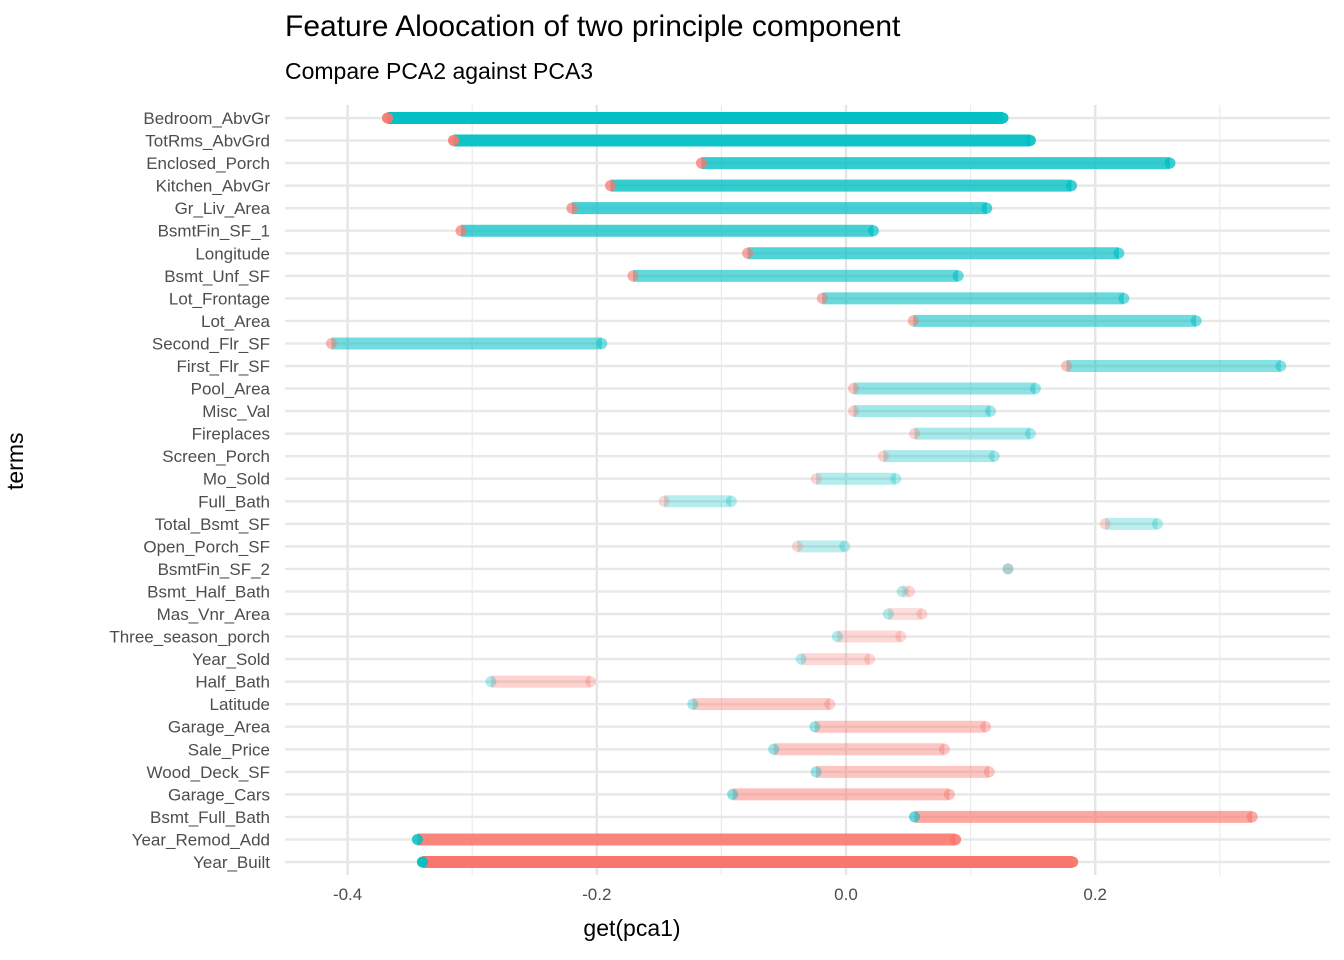 This screenshot has height=960, width=1344. Describe the element at coordinates (439, 71) in the screenshot. I see `chart-subtitle: Compare PCA2 against PCA3` at that location.